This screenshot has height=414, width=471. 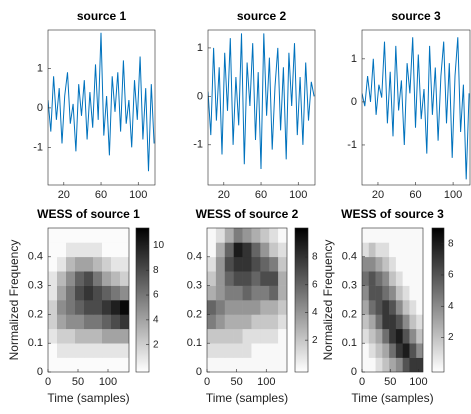 I want to click on axes-title: source 3, so click(x=416, y=16).